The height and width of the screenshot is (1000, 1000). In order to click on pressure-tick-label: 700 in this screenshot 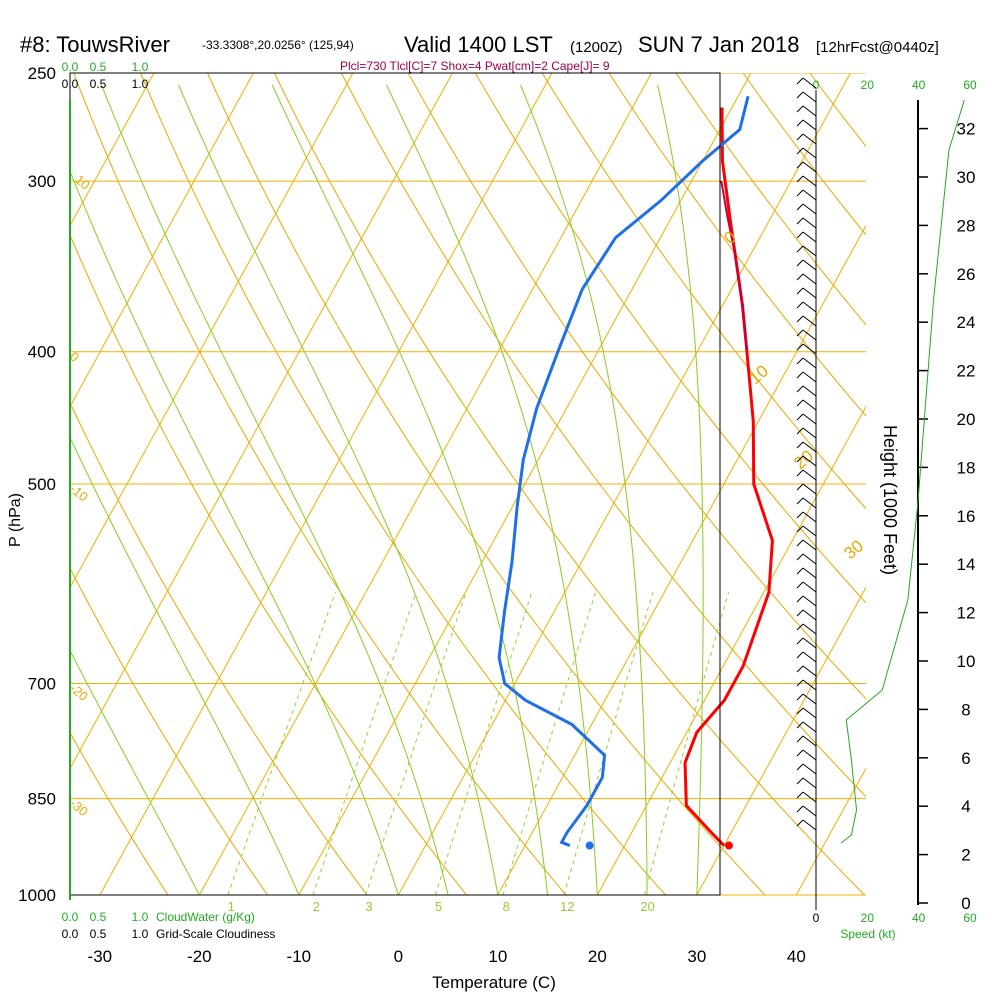, I will do `click(42, 684)`.